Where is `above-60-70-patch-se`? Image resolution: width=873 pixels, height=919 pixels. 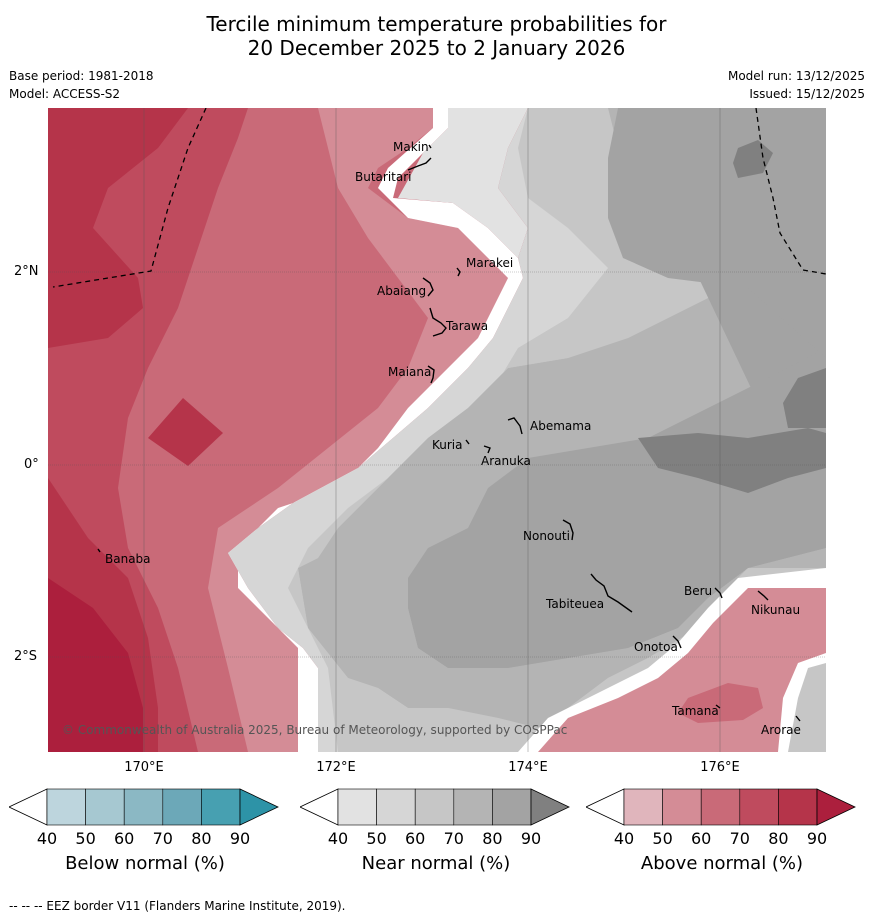 above-60-70-patch-se is located at coordinates (720, 703).